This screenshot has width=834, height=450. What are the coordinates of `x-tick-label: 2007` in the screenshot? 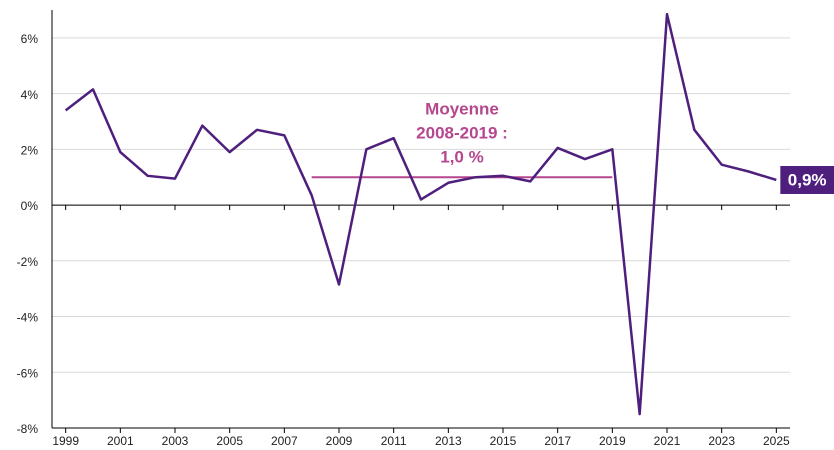 It's located at (284, 441).